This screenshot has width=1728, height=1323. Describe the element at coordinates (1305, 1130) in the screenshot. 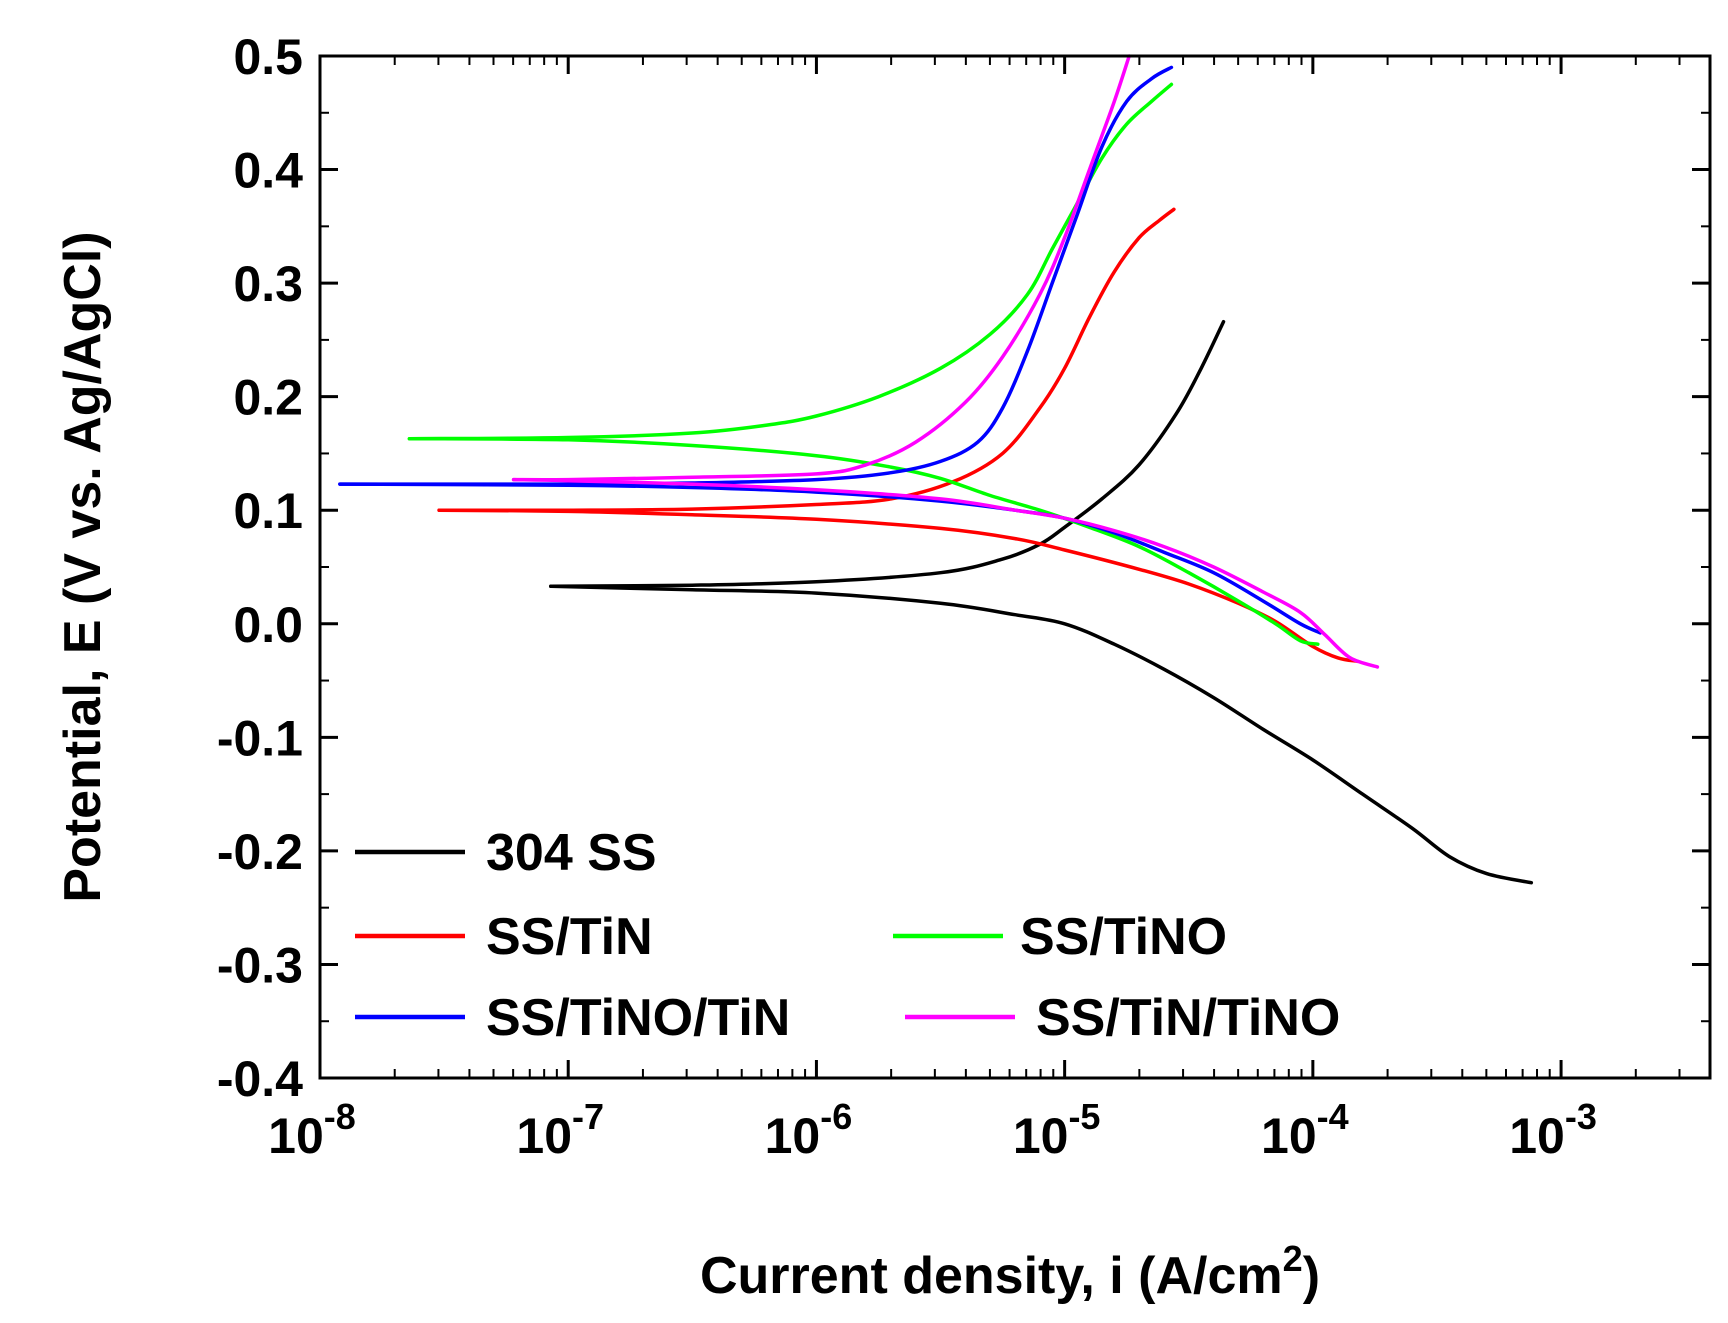

I see `x-tick-label: 10⁻⁴` at that location.